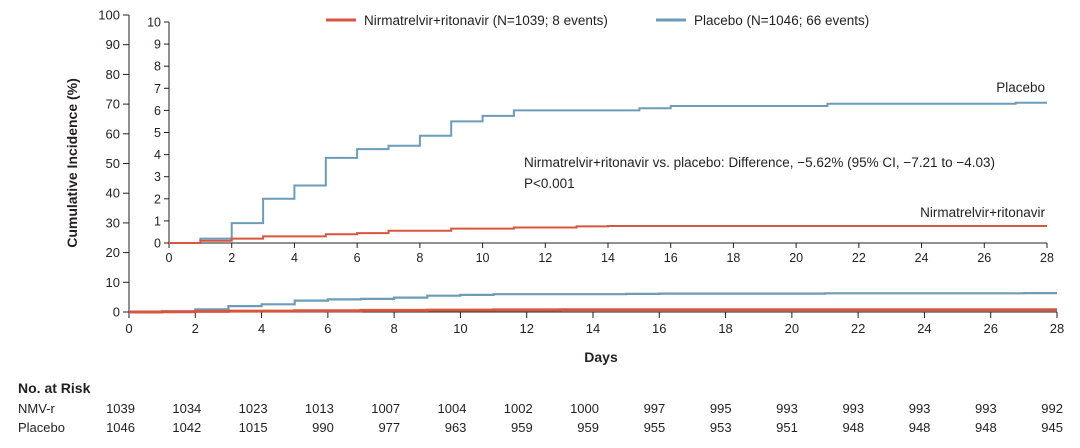 The image size is (1080, 448). What do you see at coordinates (671, 258) in the screenshot?
I see `inset-x-tick-label: 16` at bounding box center [671, 258].